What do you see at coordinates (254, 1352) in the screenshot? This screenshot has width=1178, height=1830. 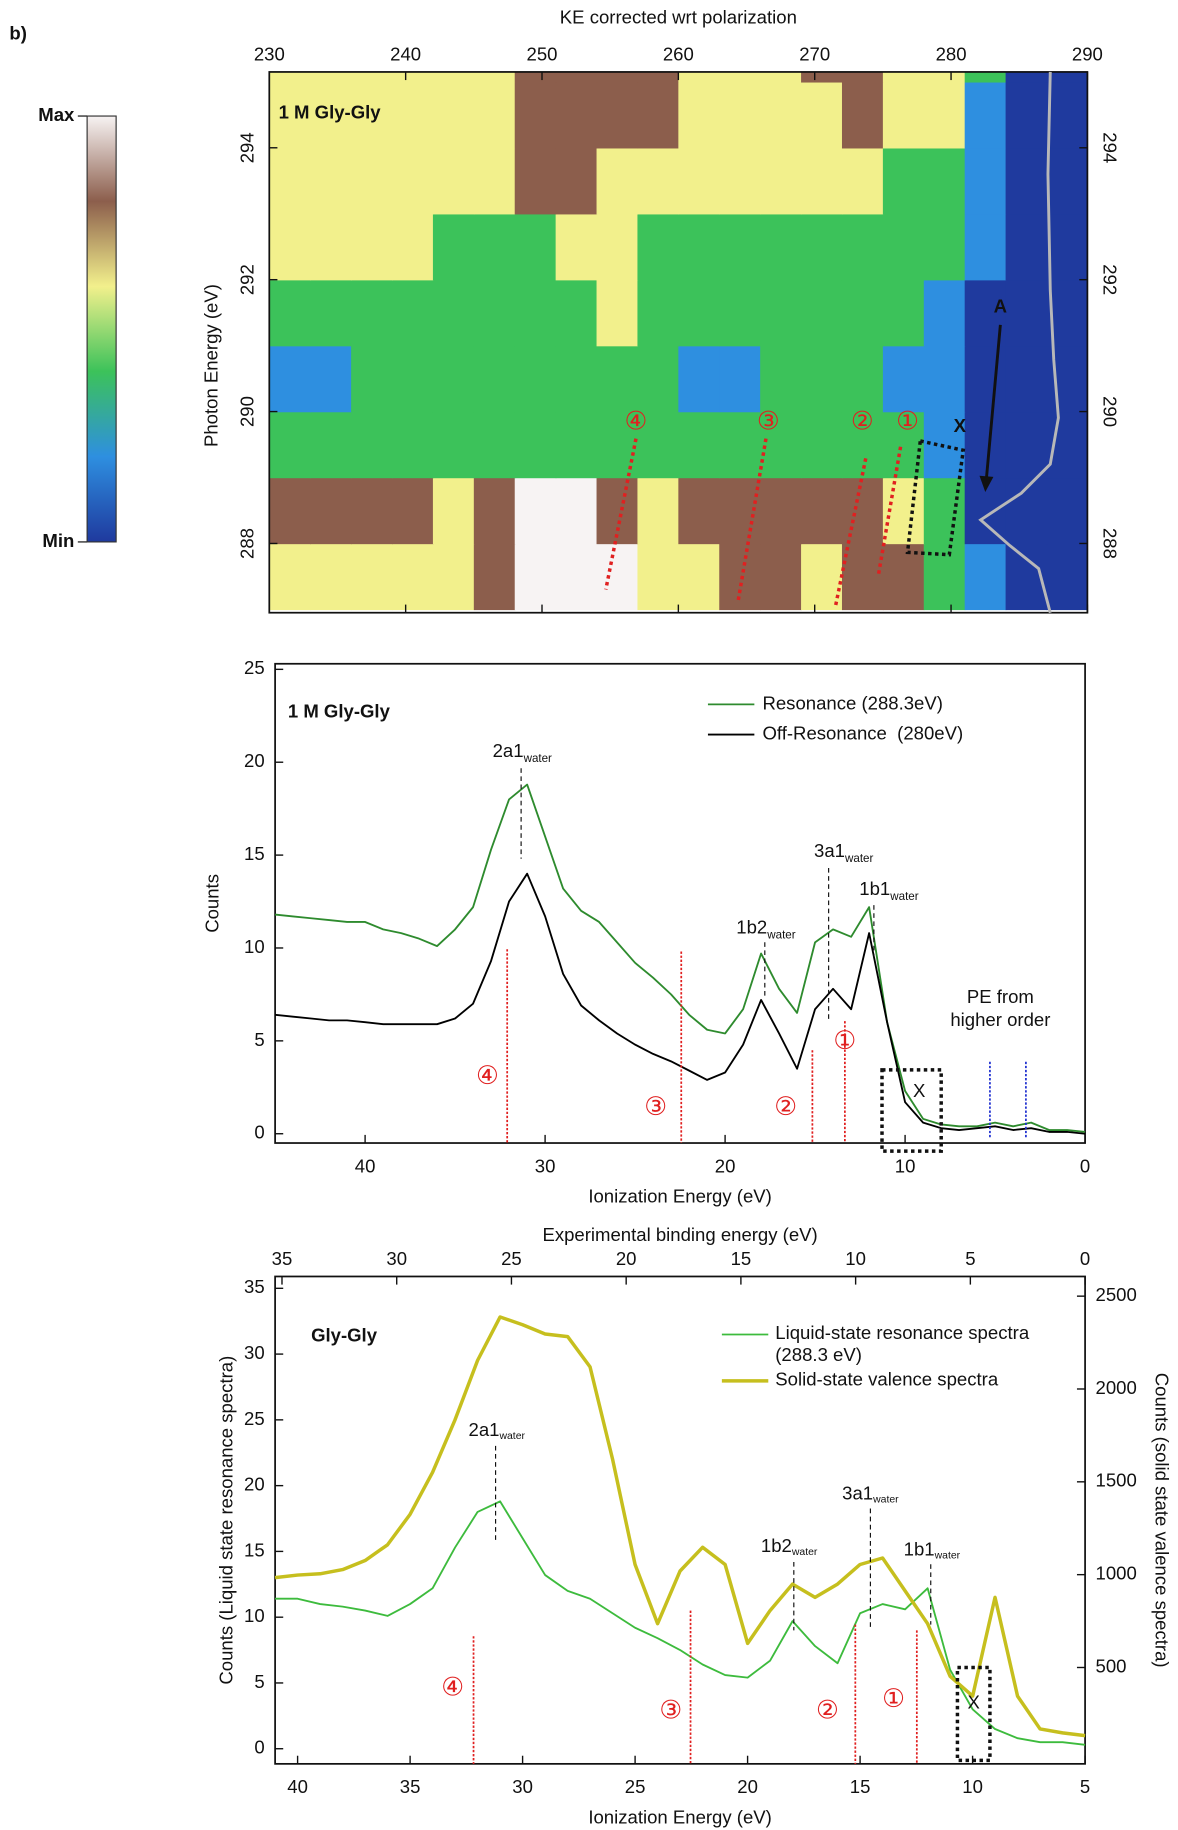 I see `y-tick-label: 30` at bounding box center [254, 1352].